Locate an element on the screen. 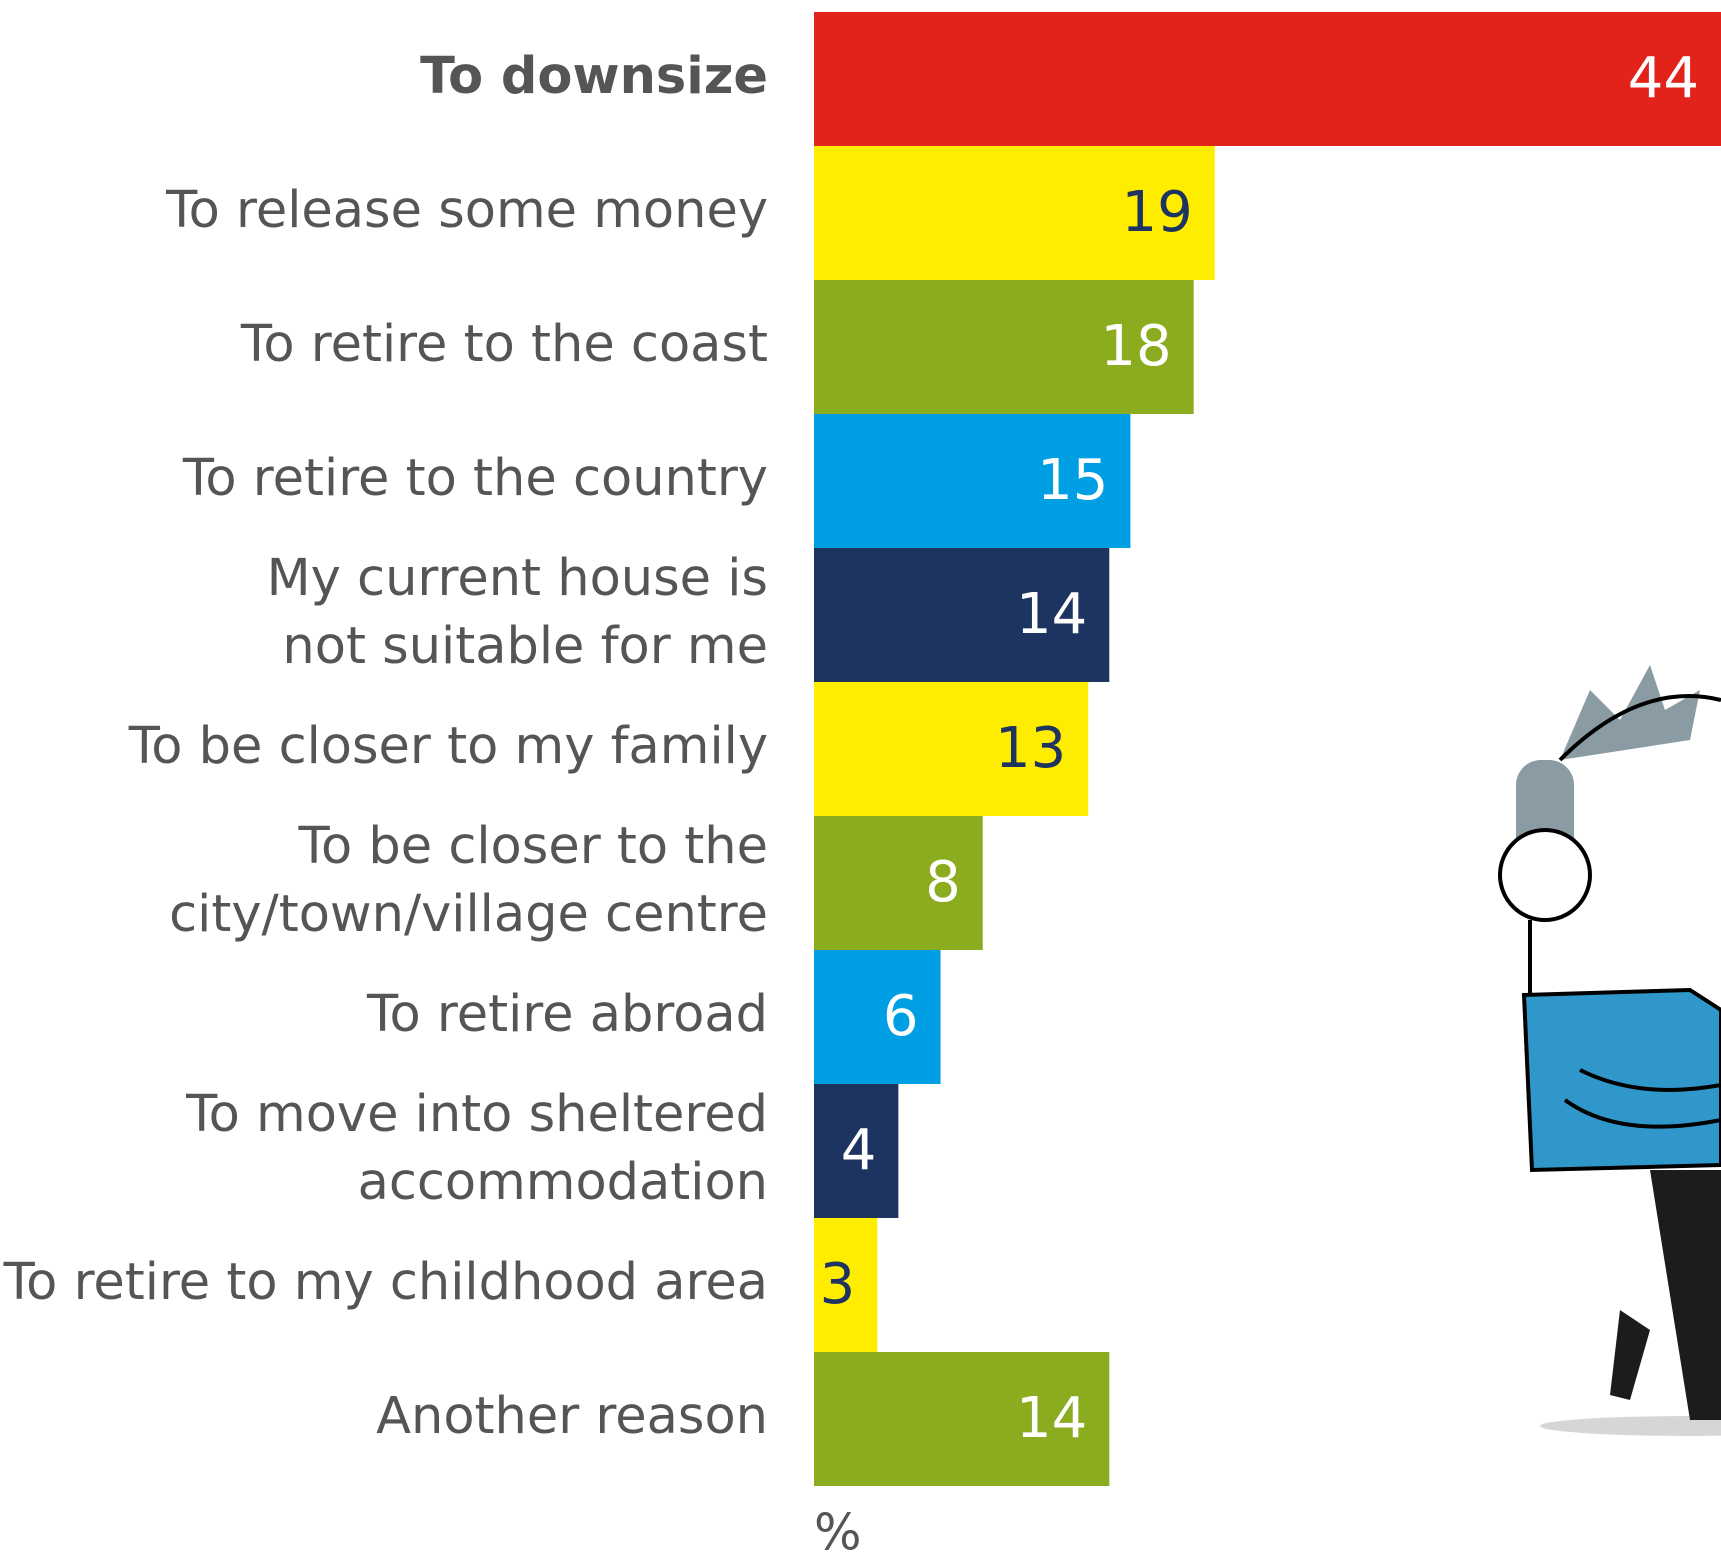  value-label: 15 is located at coordinates (1072, 480).